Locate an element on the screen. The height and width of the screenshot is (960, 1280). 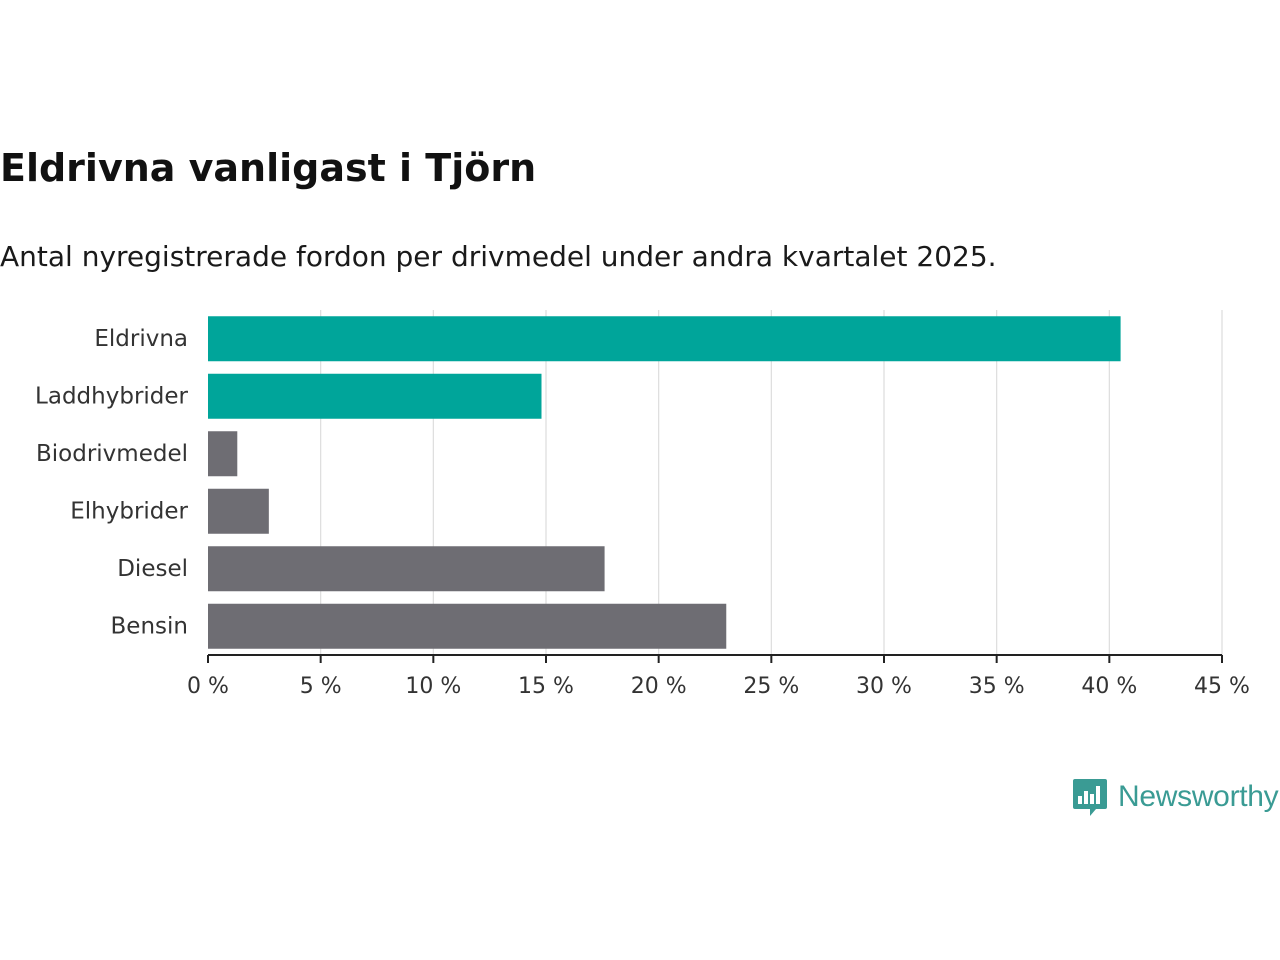
x-axis: 0 % 5 % 10 % 15 % 20 % 25 % 30 % 35 % 40 % 45 % is located at coordinates (718, 676).